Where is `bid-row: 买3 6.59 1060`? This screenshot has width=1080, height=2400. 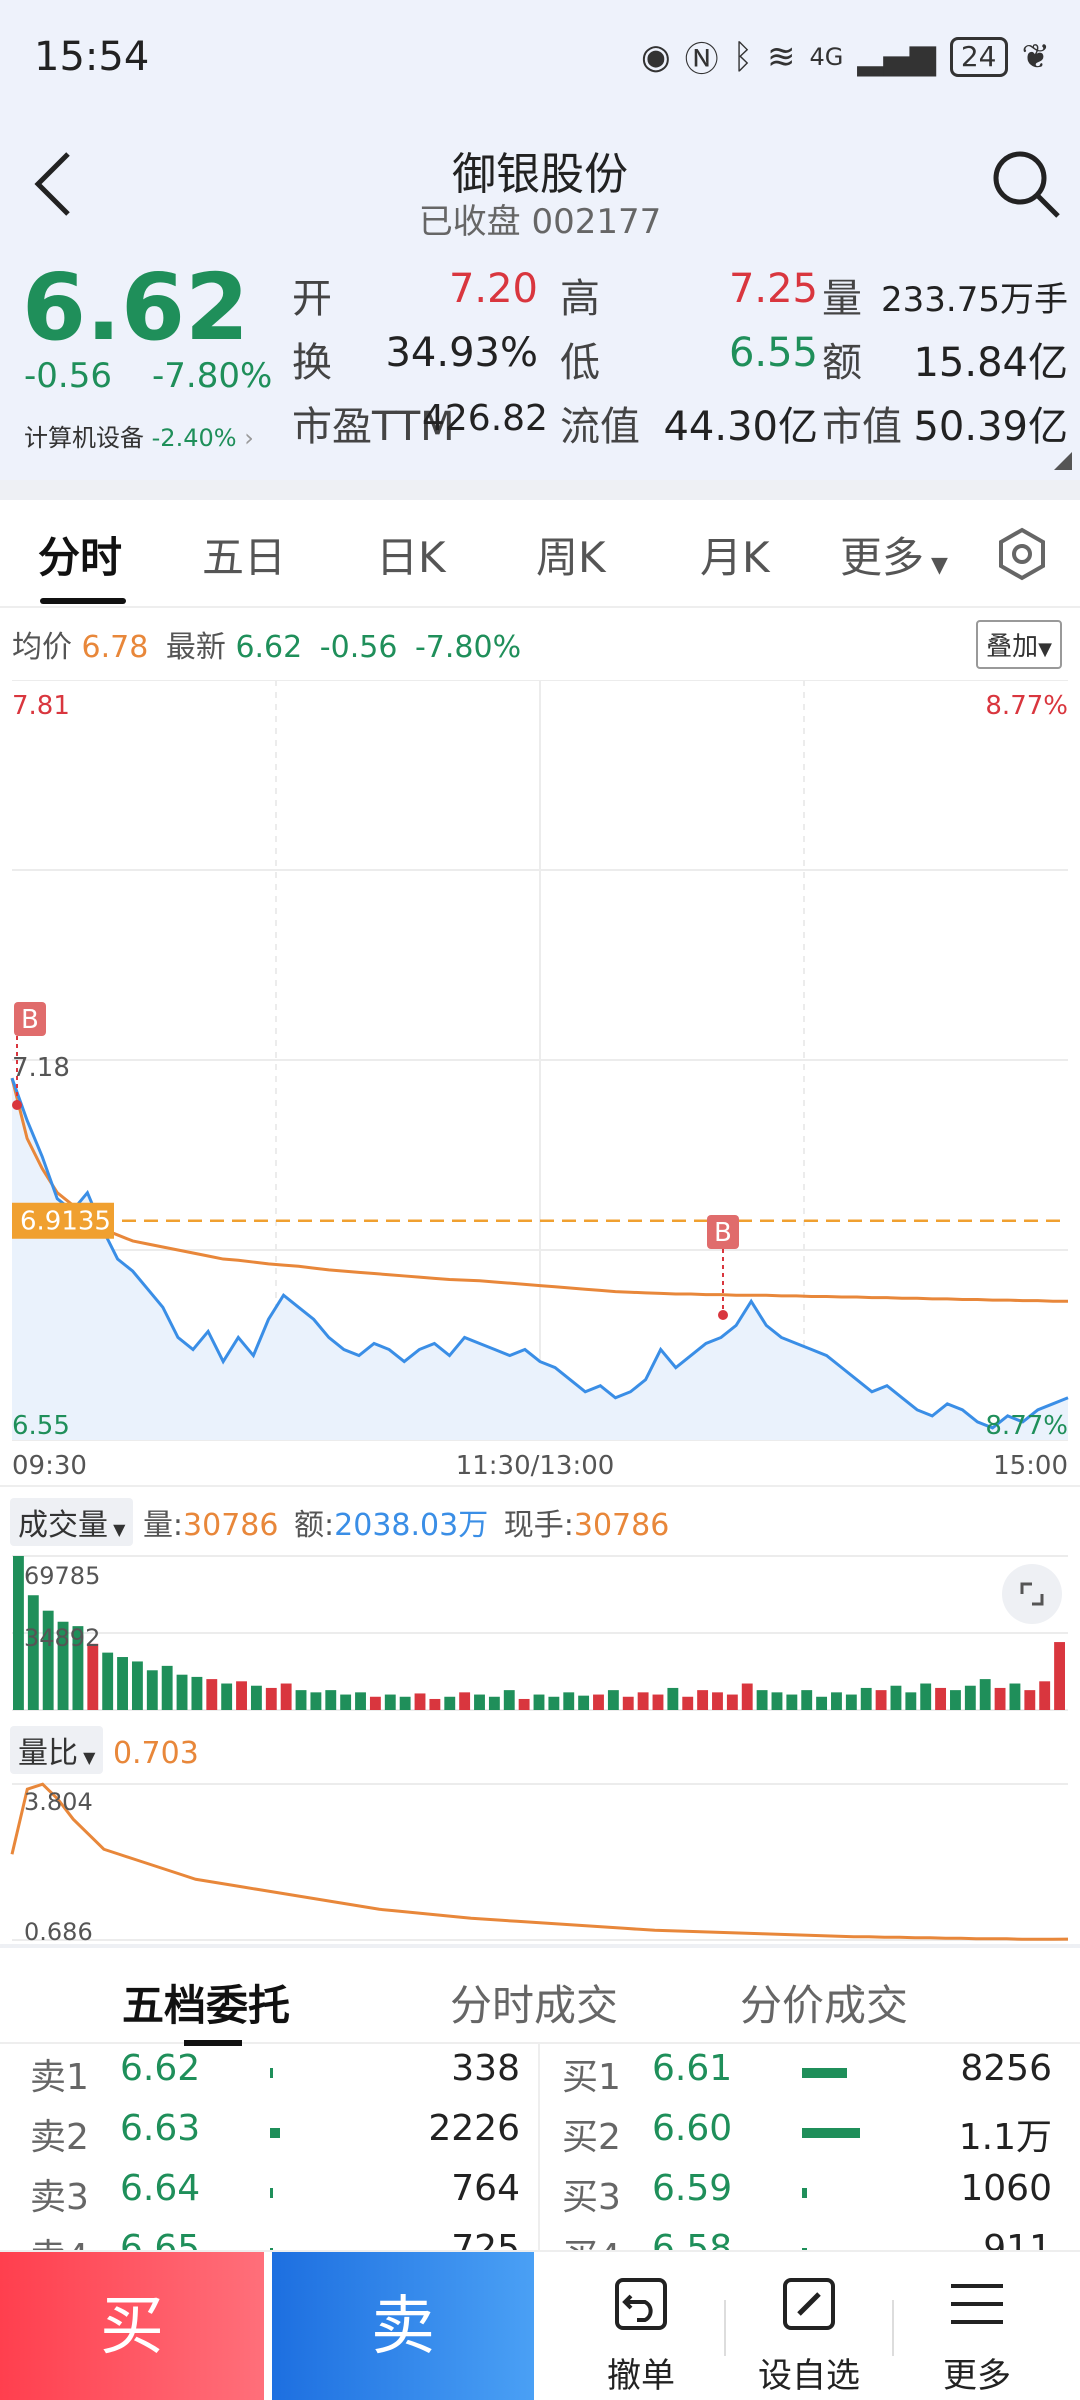
bid-row: 买3 6.59 1060 is located at coordinates (792, 2198).